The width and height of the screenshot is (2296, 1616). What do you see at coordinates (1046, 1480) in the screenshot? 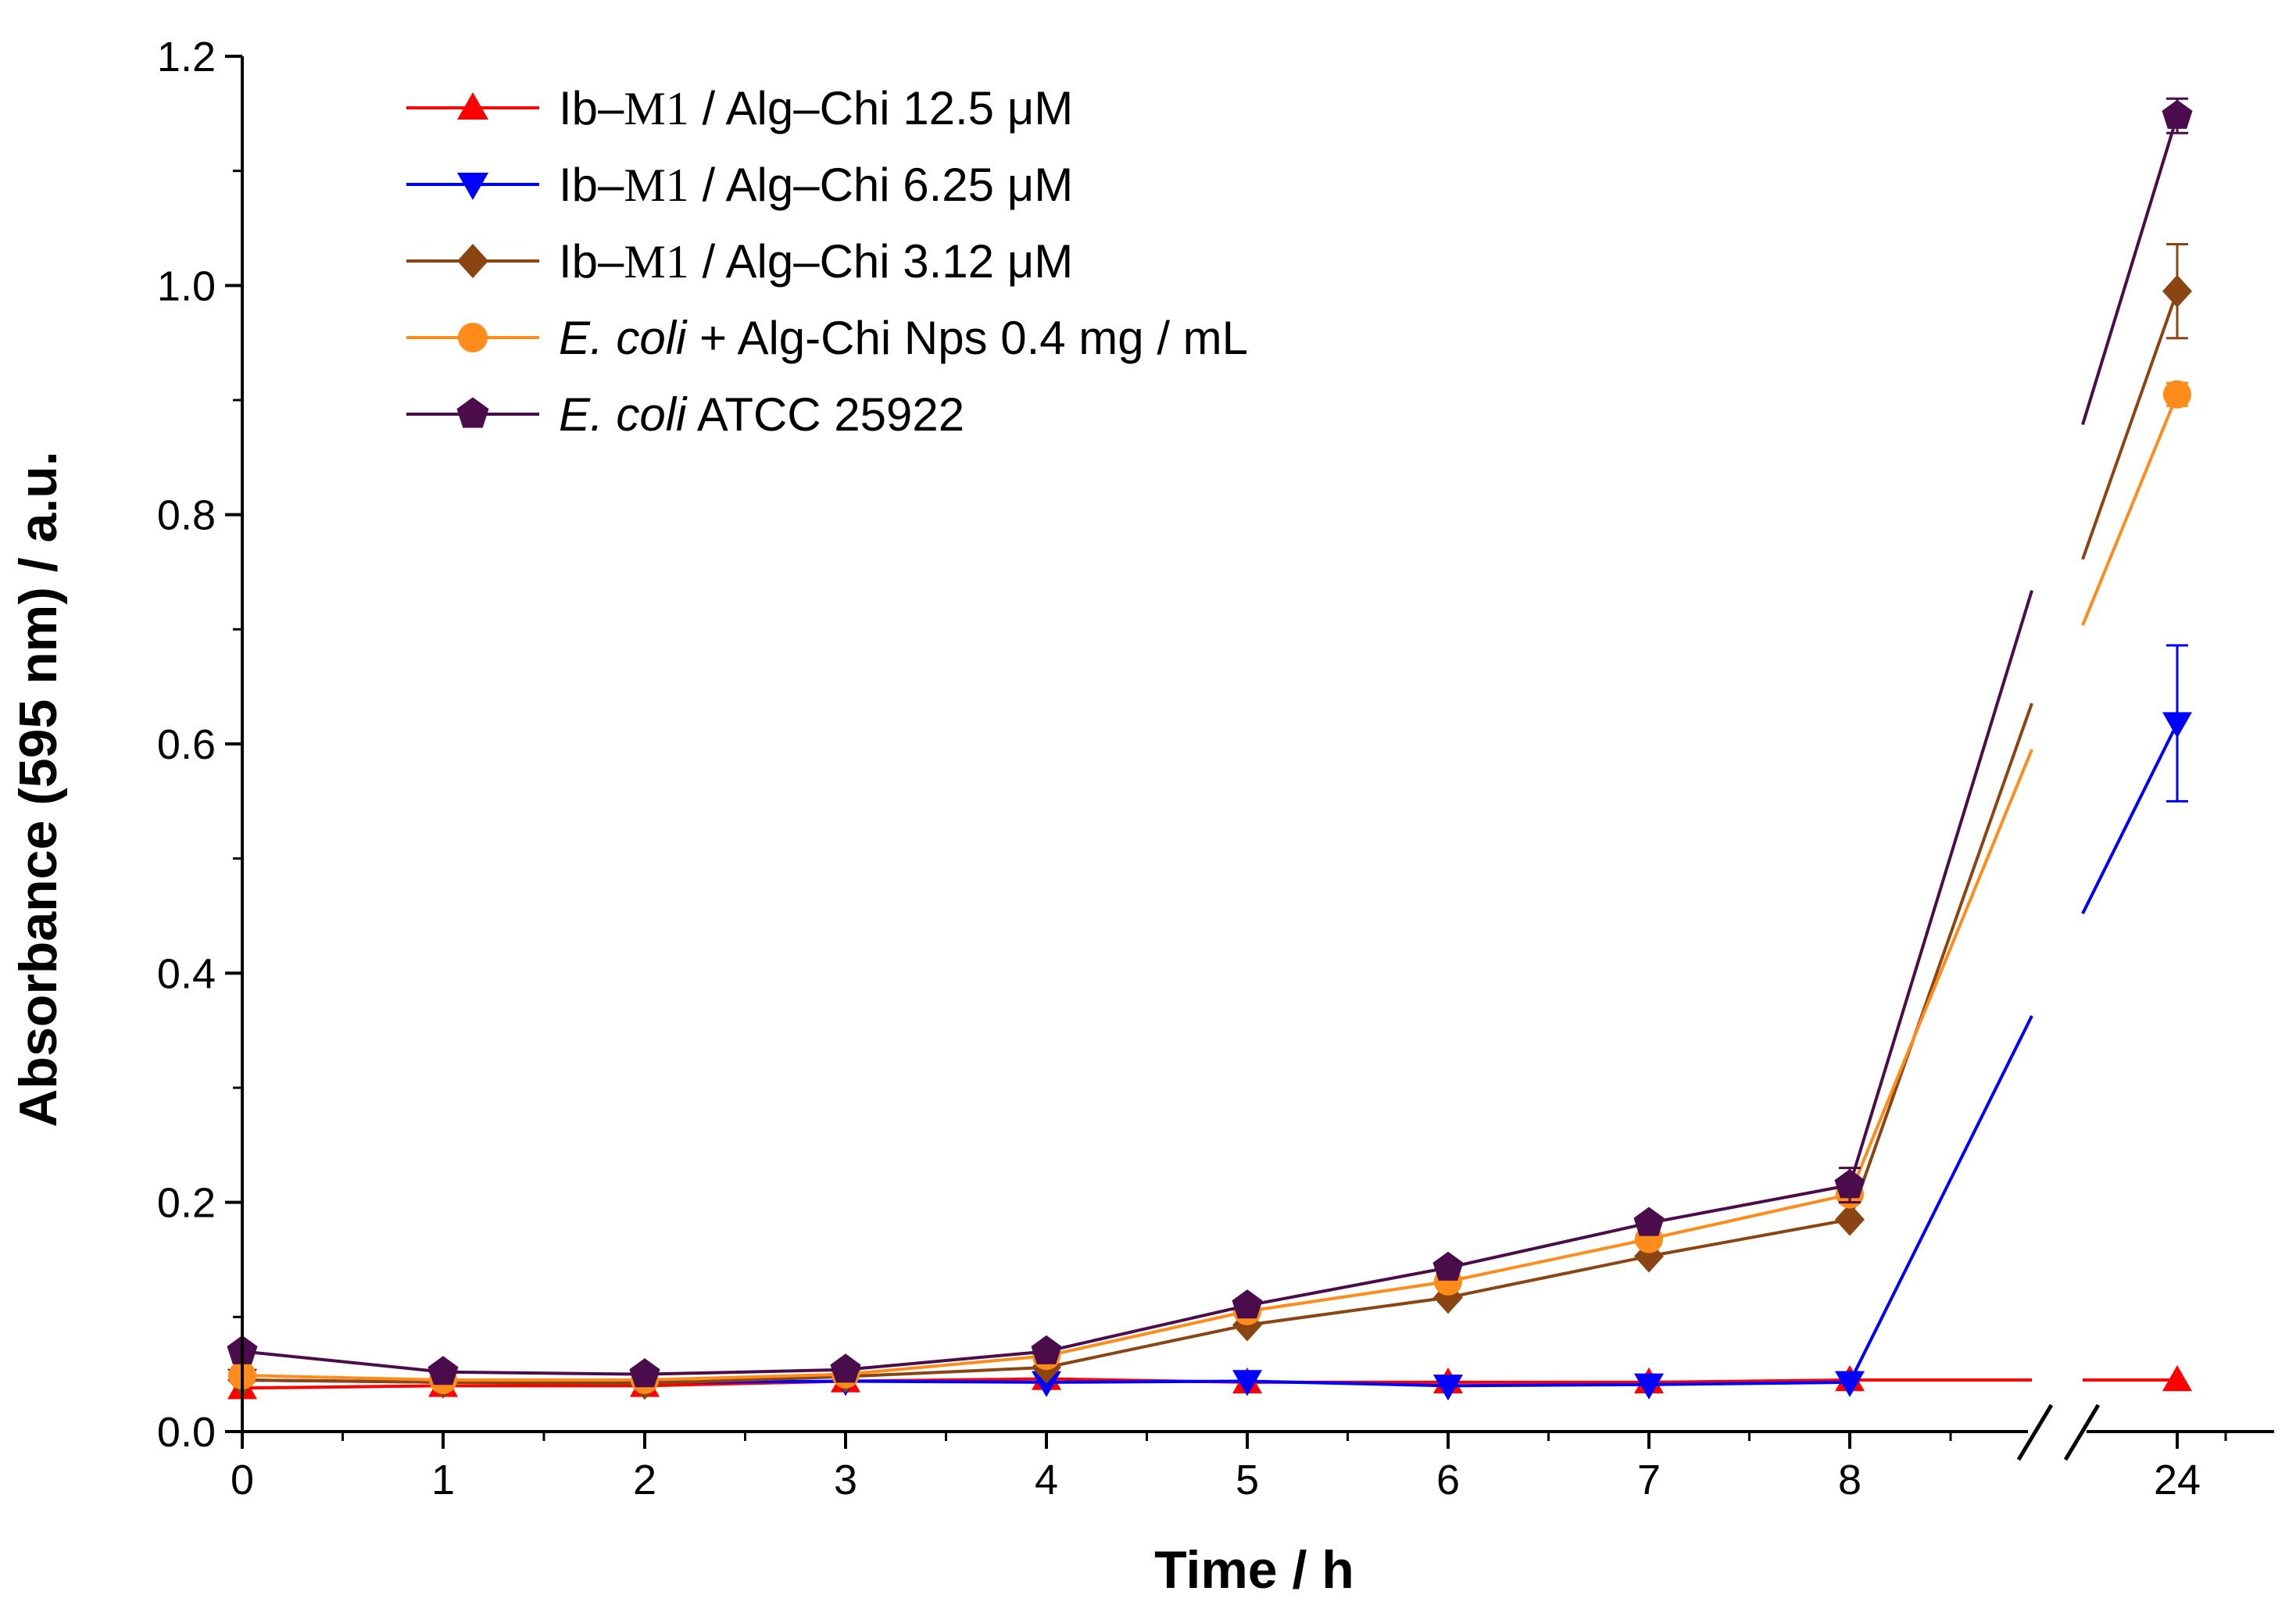
I see `x-tick-label: 4` at bounding box center [1046, 1480].